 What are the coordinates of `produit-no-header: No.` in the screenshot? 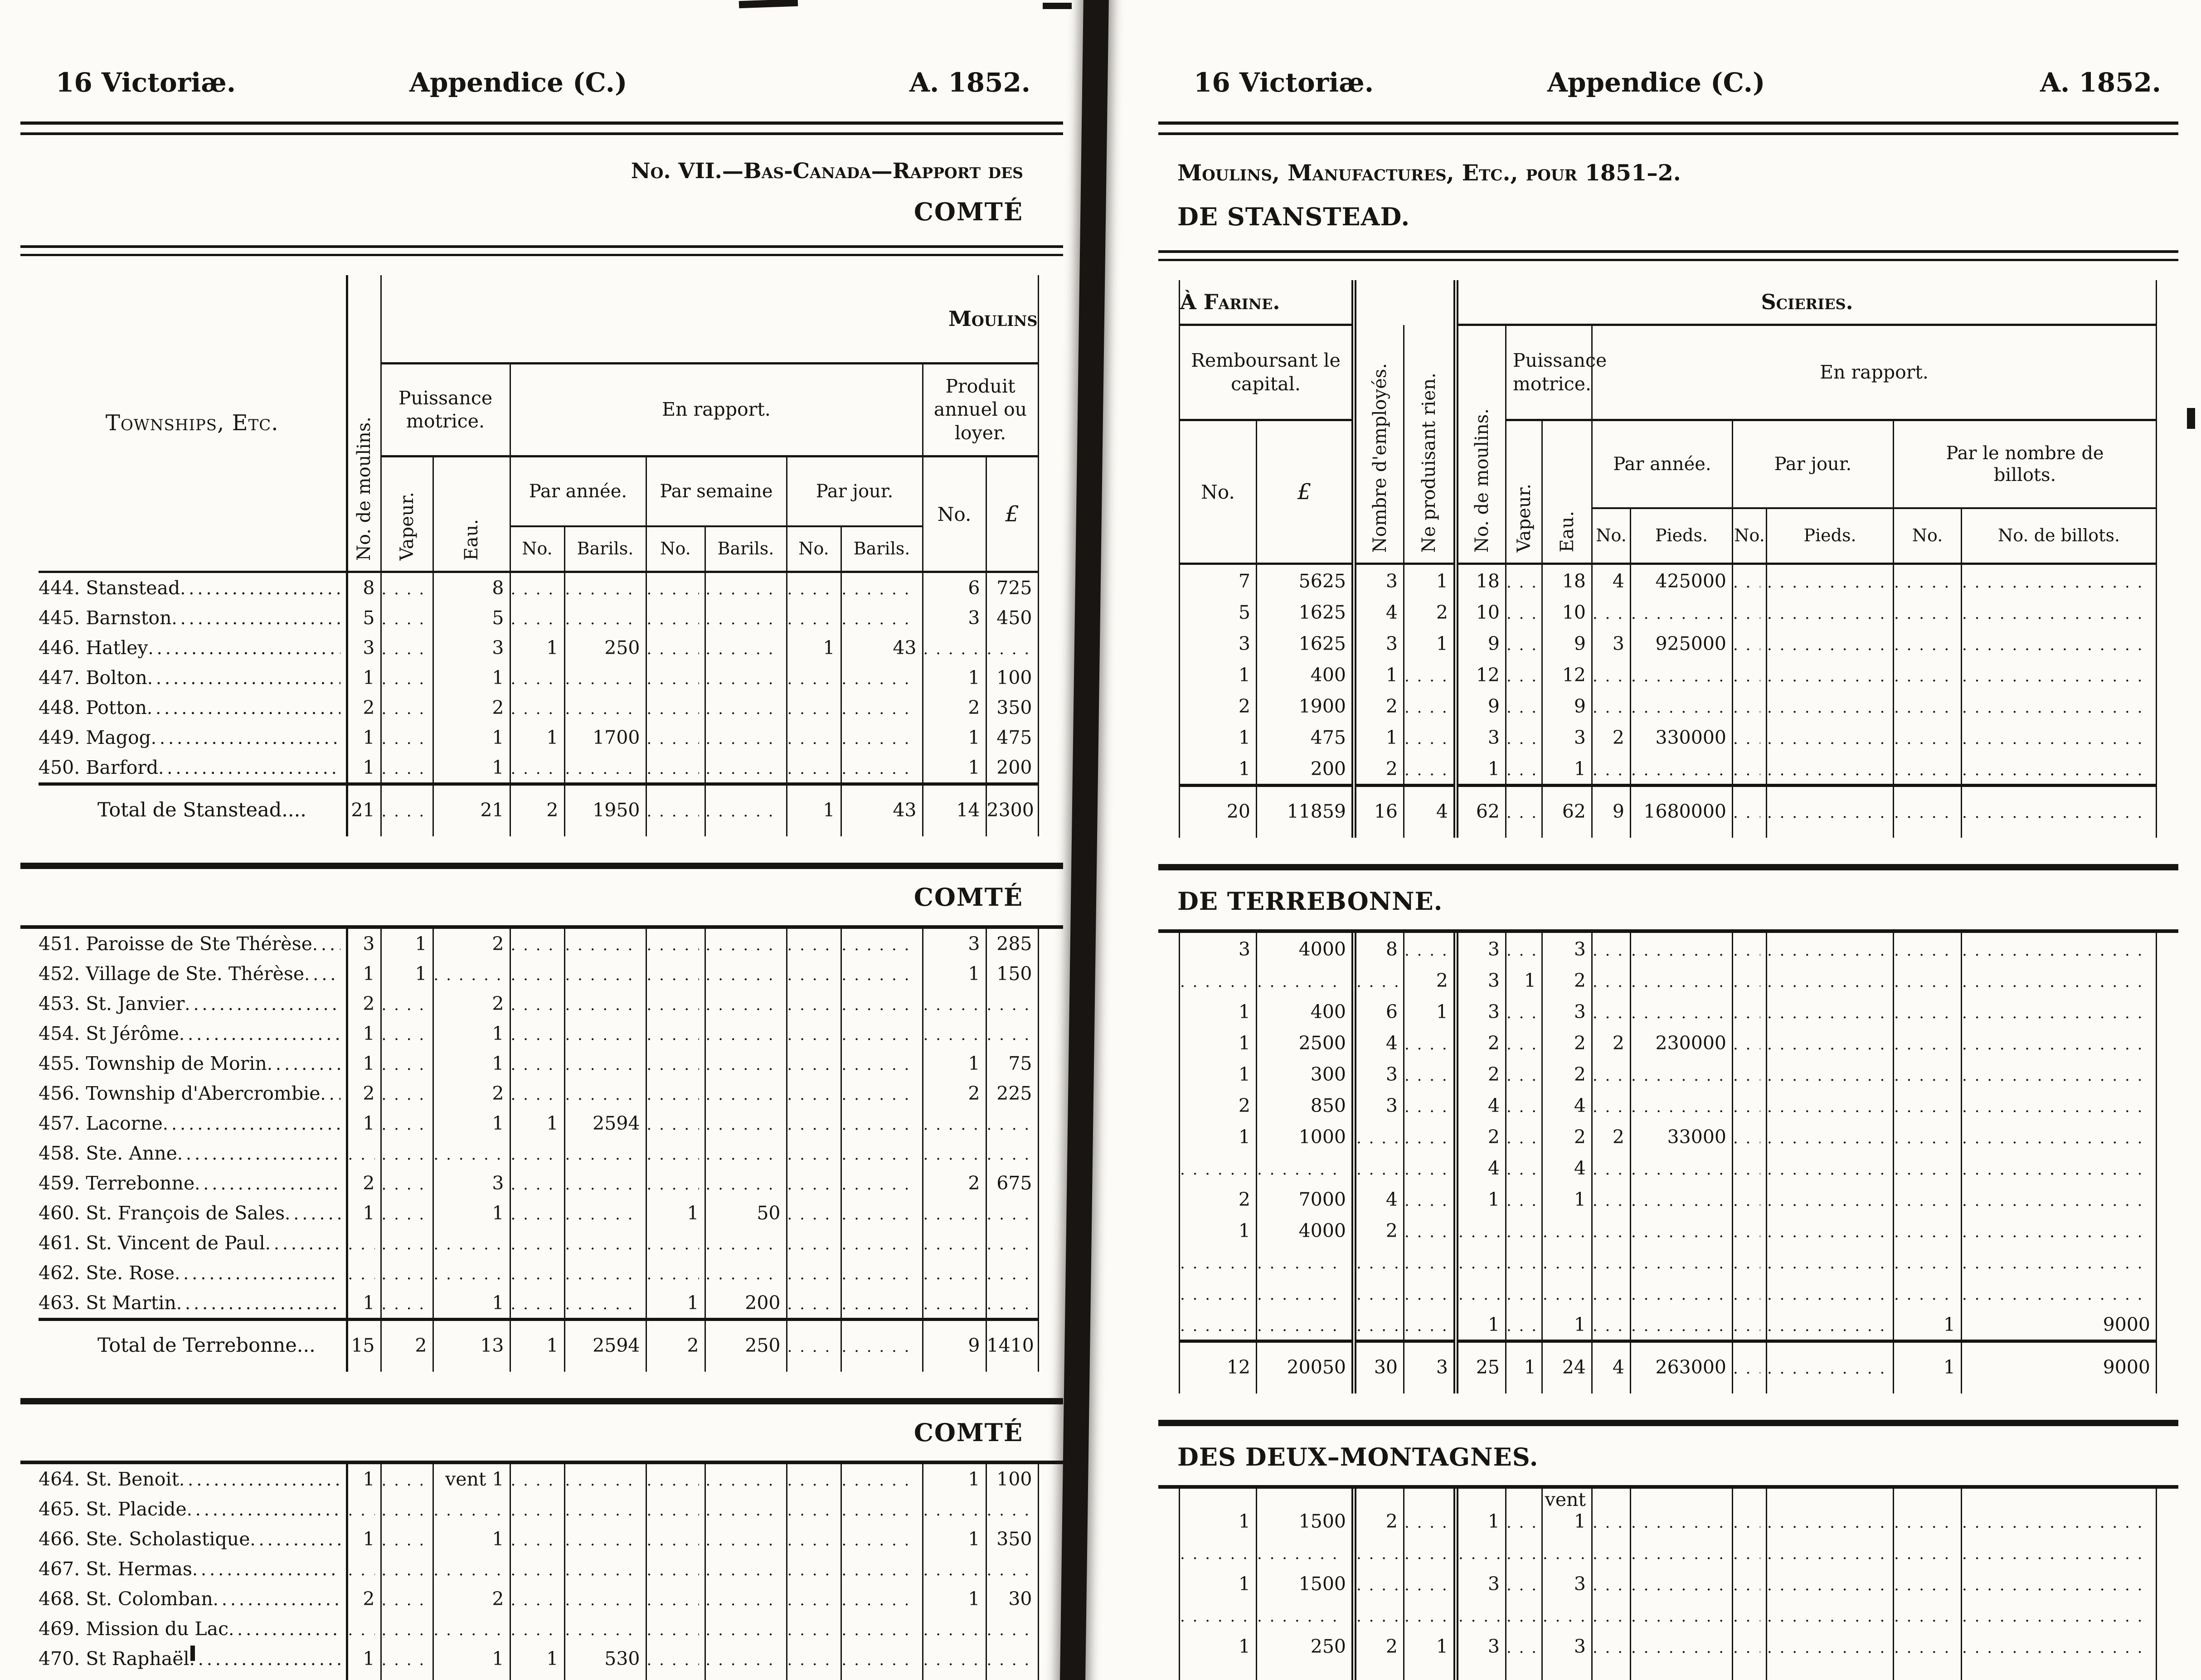 It's located at (954, 514).